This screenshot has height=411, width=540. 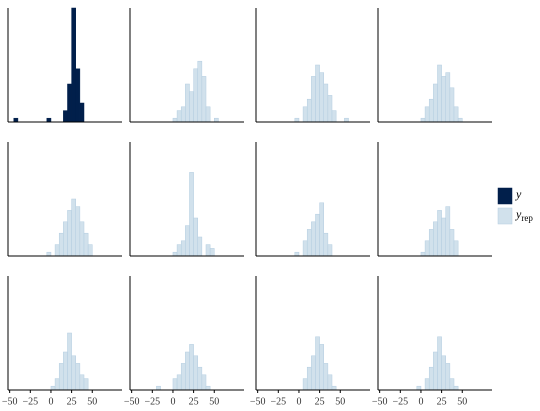 What do you see at coordinates (505, 196) in the screenshot?
I see `legend-swatch` at bounding box center [505, 196].